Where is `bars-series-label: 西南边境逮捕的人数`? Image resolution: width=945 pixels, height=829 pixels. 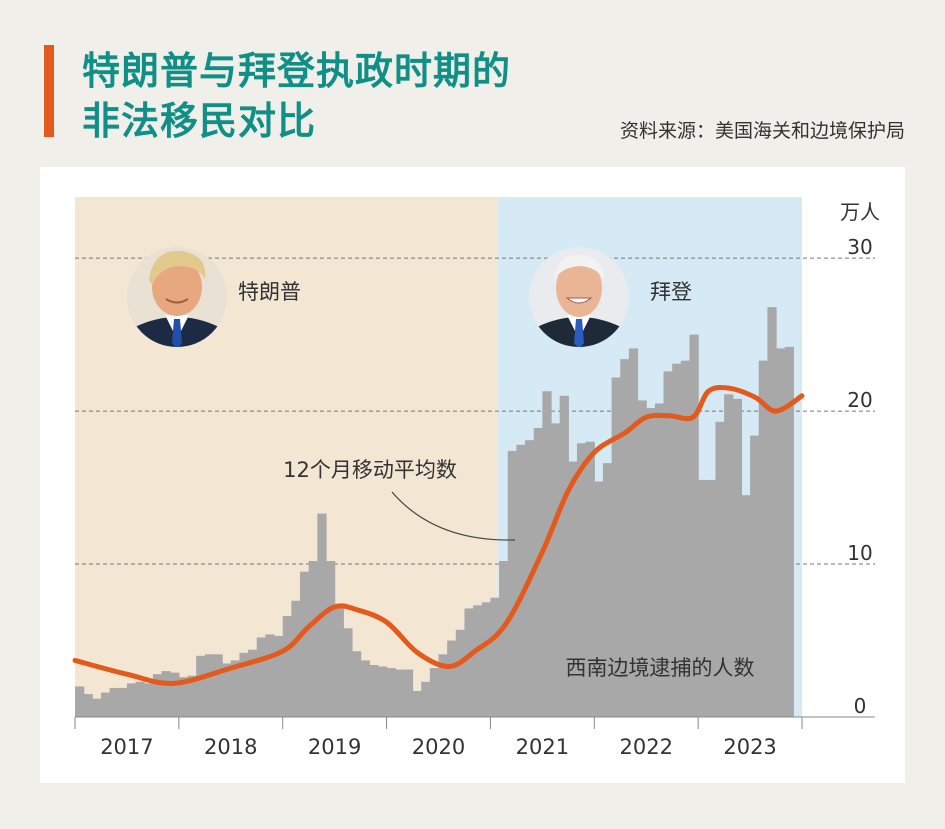
bars-series-label: 西南边境逮捕的人数 is located at coordinates (660, 668).